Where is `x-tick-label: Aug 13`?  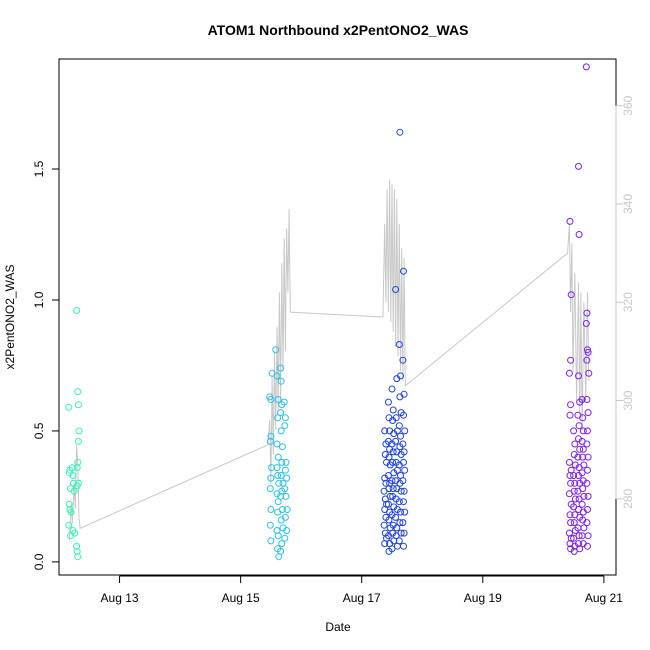 x-tick-label: Aug 13 is located at coordinates (120, 598).